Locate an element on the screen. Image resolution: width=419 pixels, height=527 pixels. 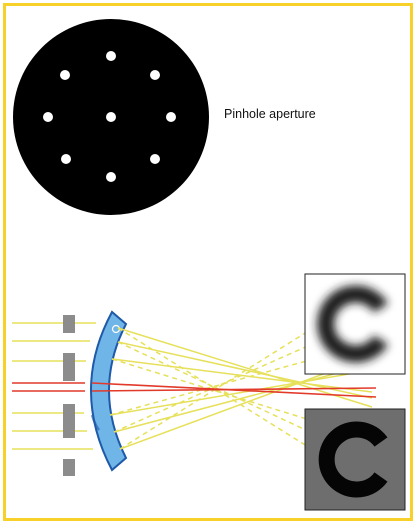
refracted-red-rays is located at coordinates (234, 390).